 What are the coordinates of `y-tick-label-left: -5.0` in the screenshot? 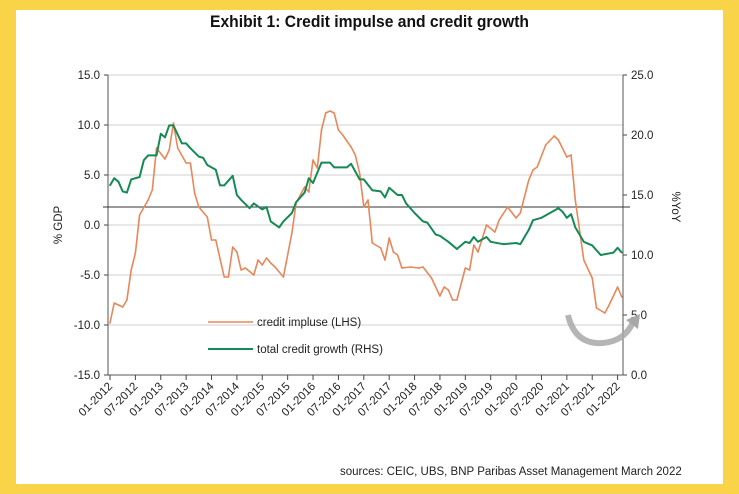 It's located at (90, 276).